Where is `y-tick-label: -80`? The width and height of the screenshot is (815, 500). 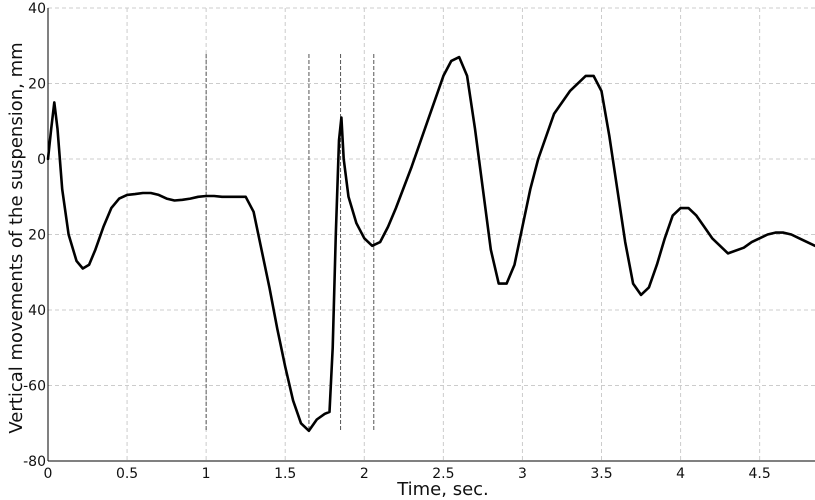
y-tick-label: -80 is located at coordinates (34, 462).